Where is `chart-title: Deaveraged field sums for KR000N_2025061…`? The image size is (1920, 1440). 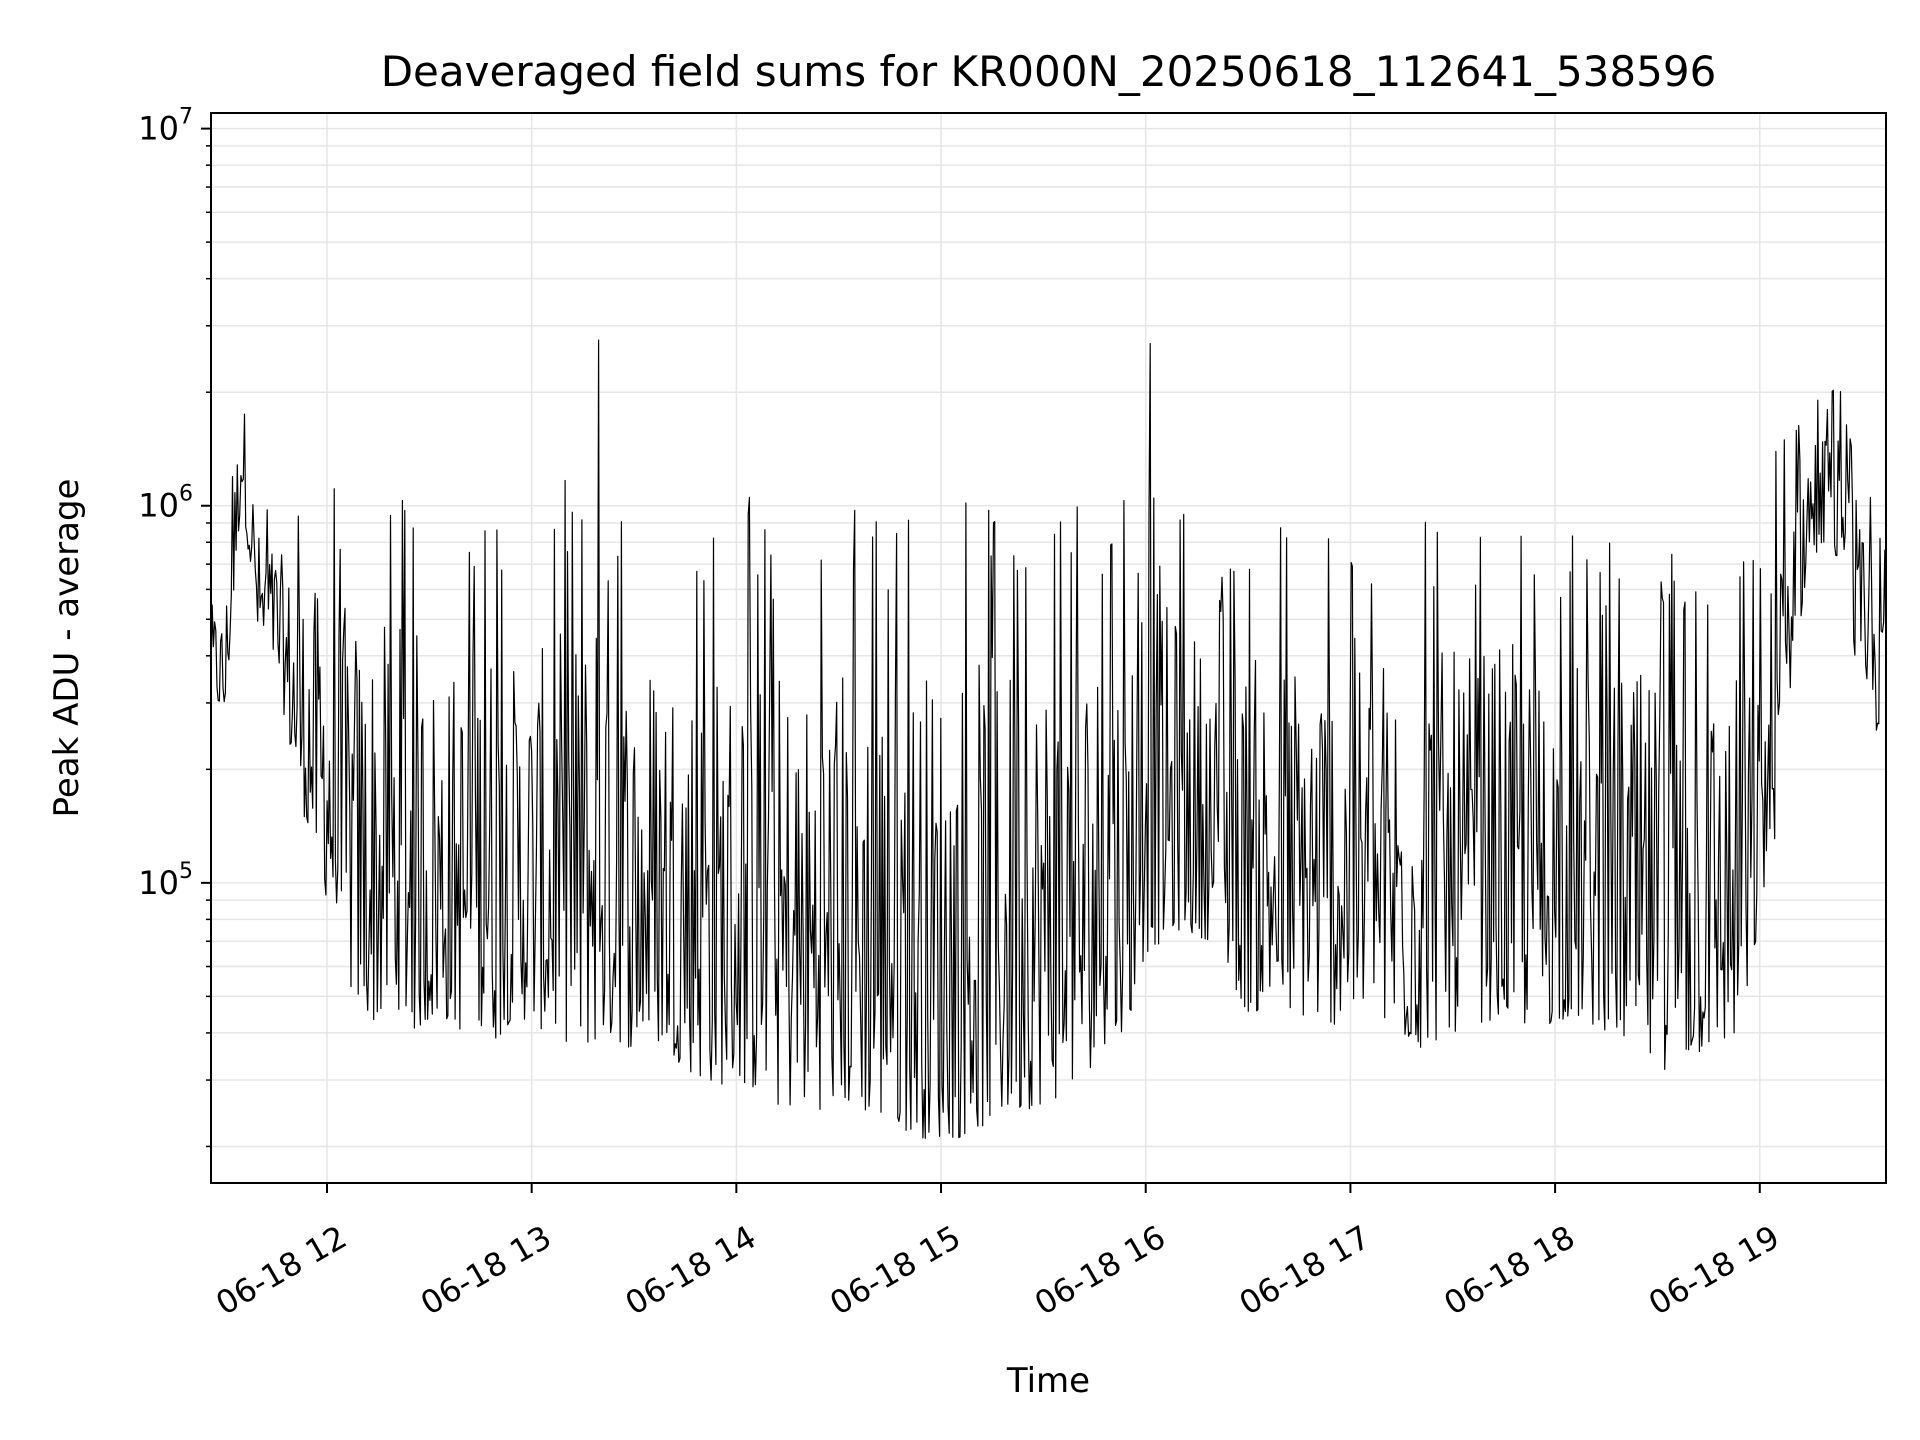
chart-title: Deaveraged field sums for KR000N_2025061… is located at coordinates (1049, 71).